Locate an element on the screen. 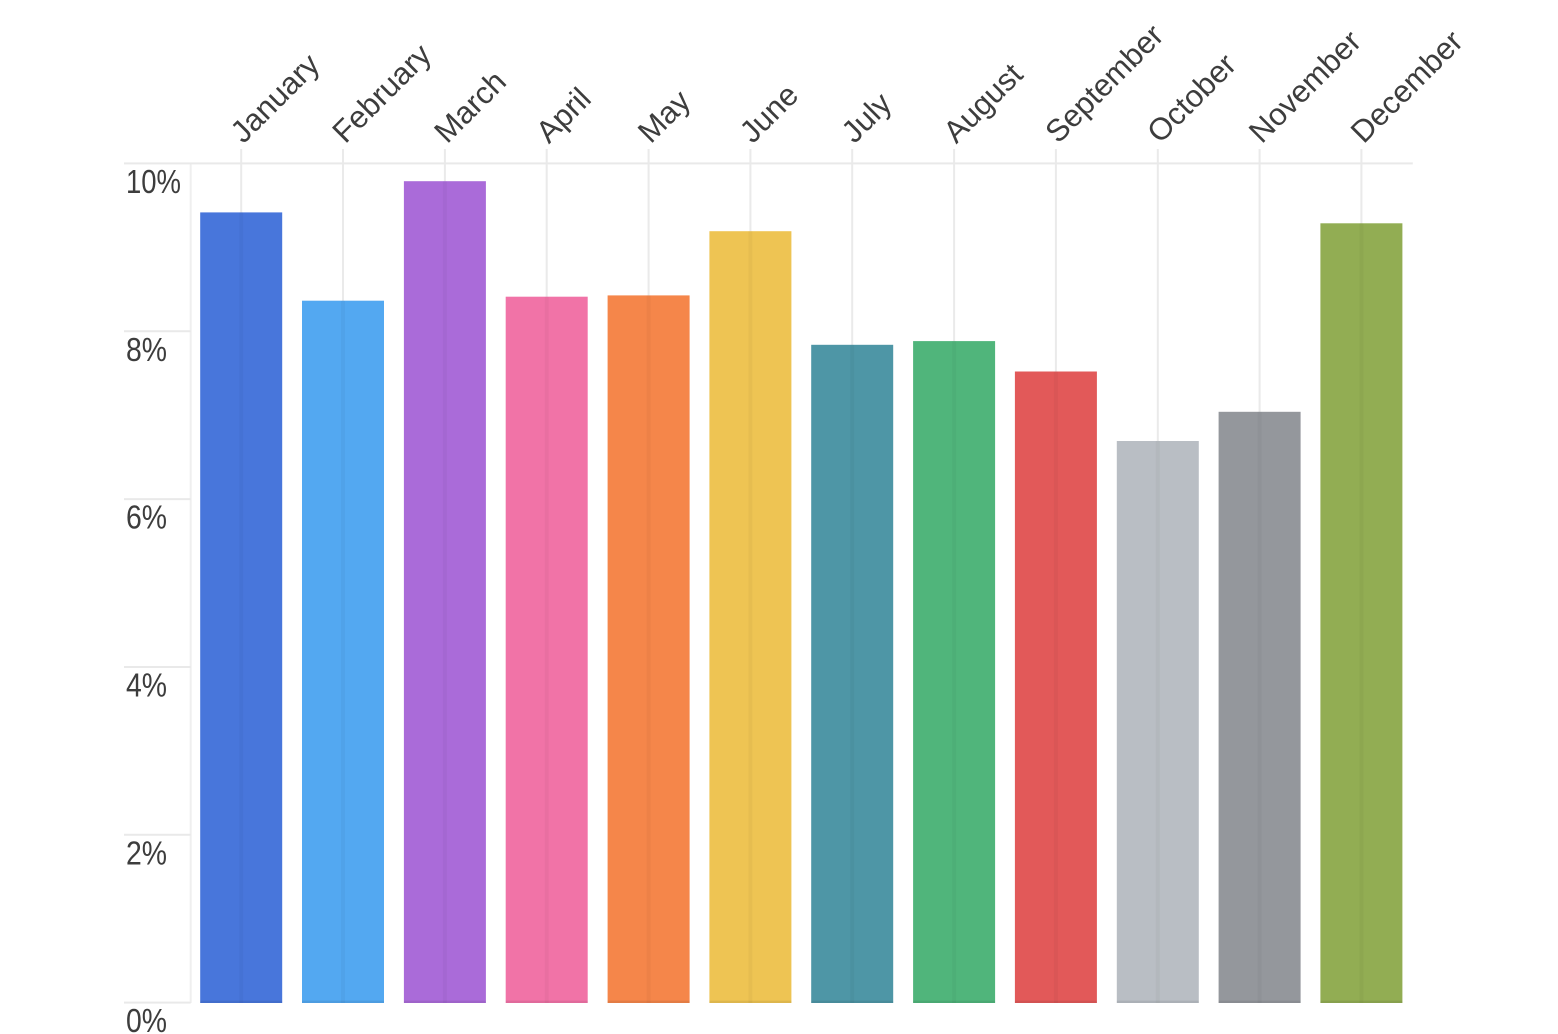 This screenshot has width=1558, height=1034. svg-text: 0% is located at coordinates (146, 1018).